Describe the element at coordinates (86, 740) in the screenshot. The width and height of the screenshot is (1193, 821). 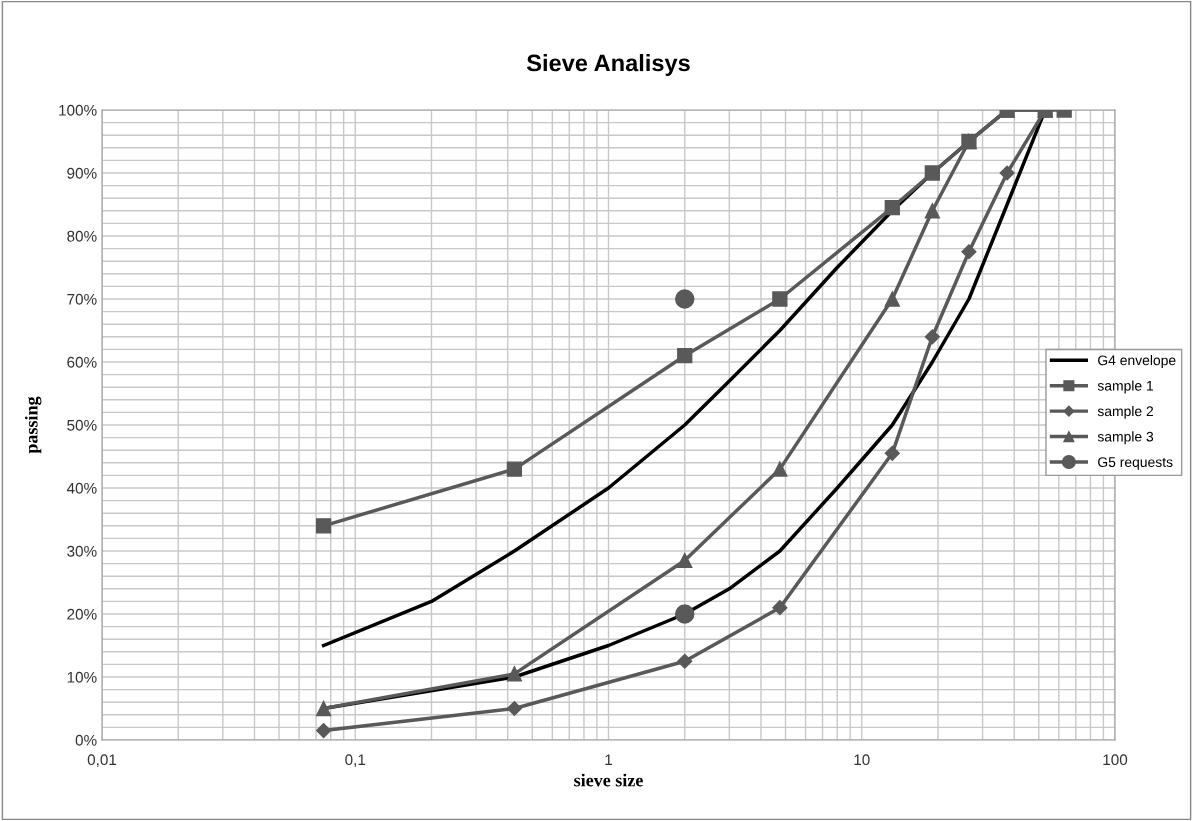
I see `y-tick-label: 0%` at that location.